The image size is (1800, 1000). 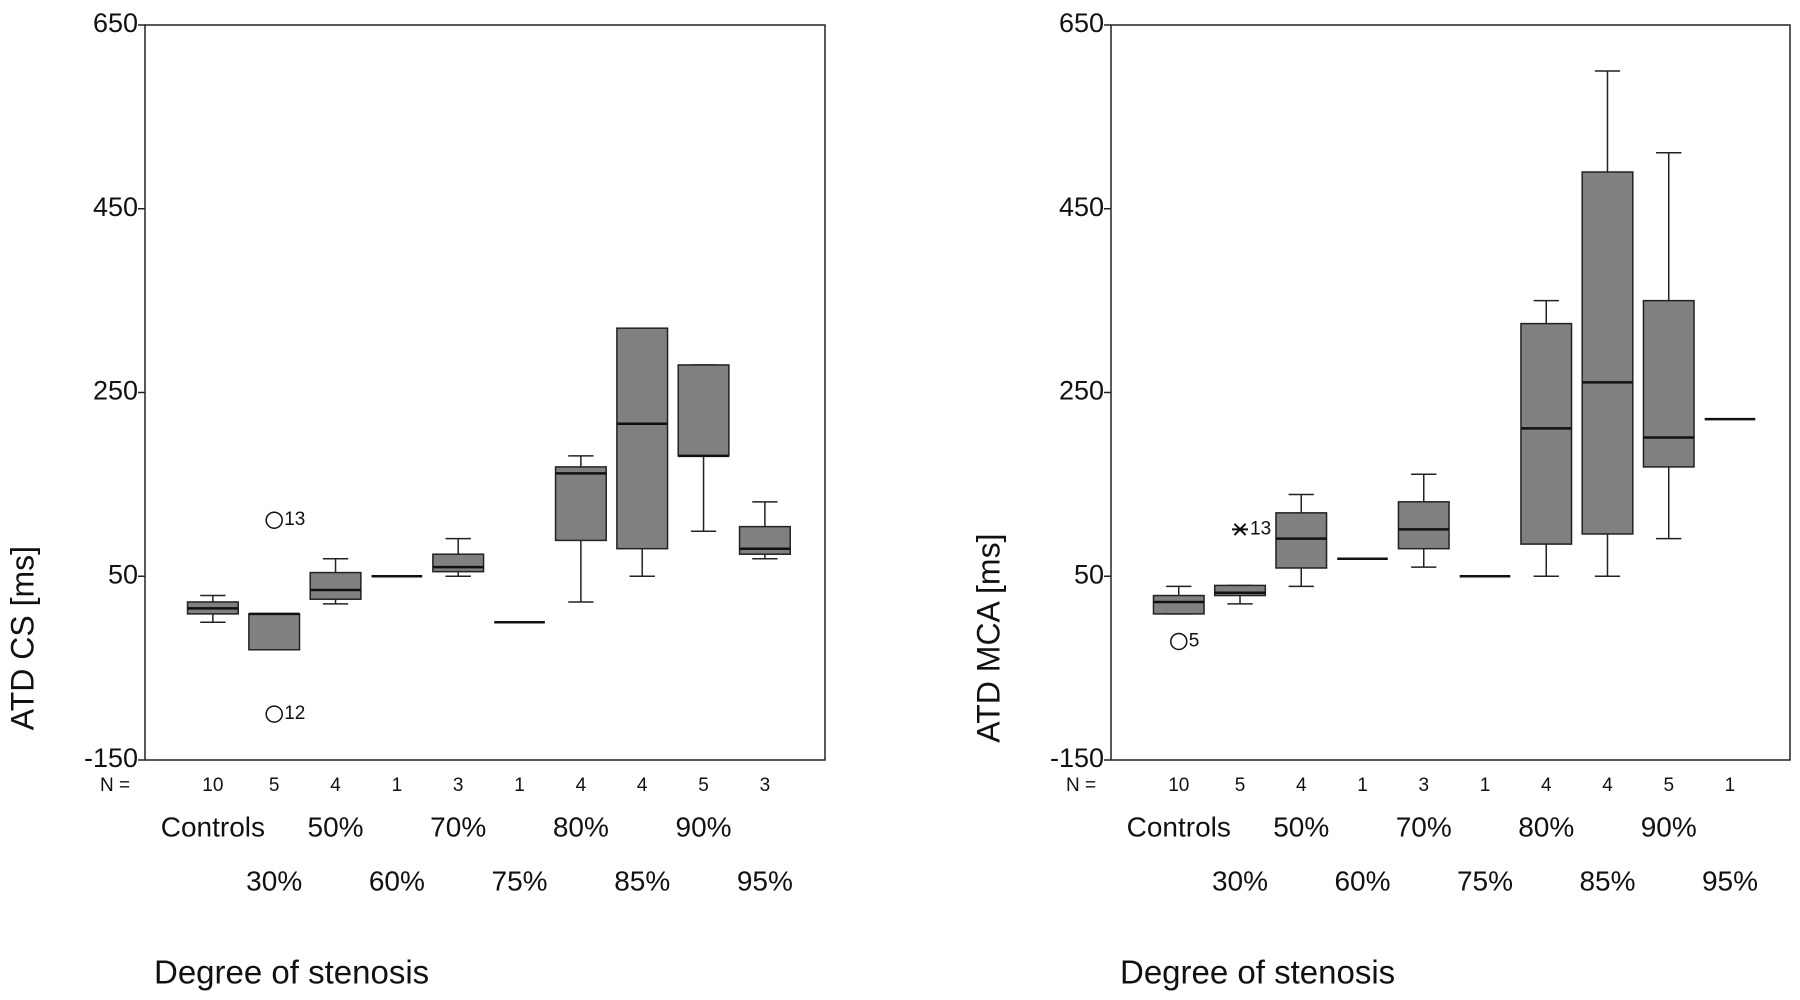 What do you see at coordinates (1194, 640) in the screenshot?
I see `outlier-label: 5` at bounding box center [1194, 640].